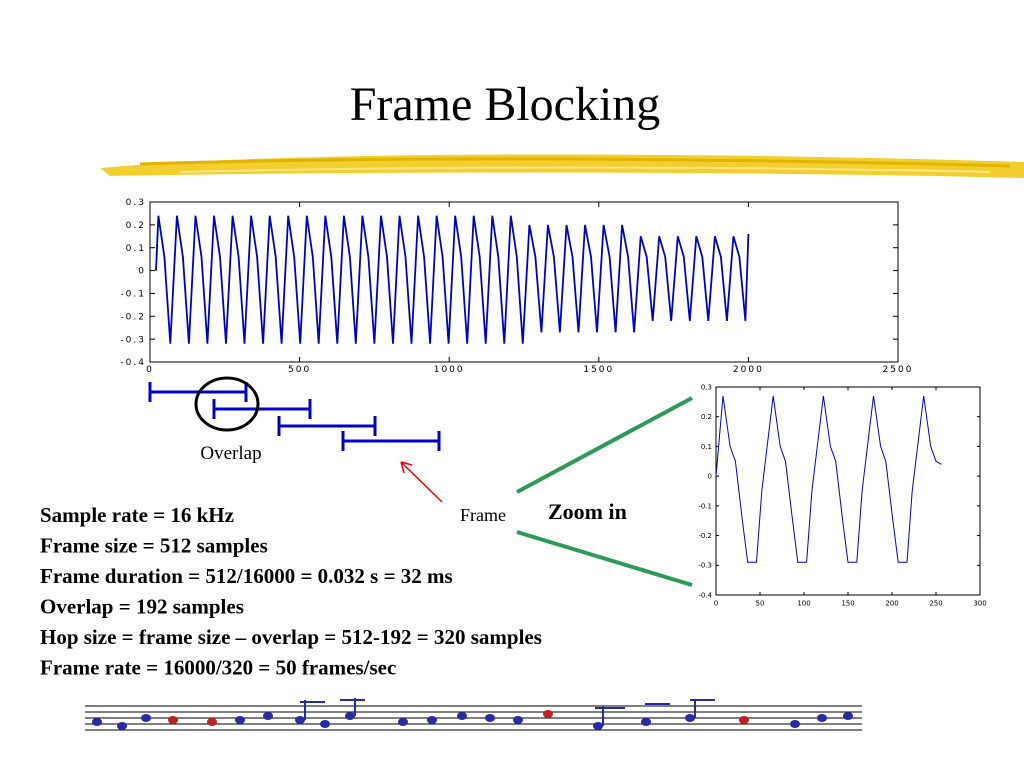 This screenshot has width=1024, height=768. I want to click on overlap-circle, so click(227, 404).